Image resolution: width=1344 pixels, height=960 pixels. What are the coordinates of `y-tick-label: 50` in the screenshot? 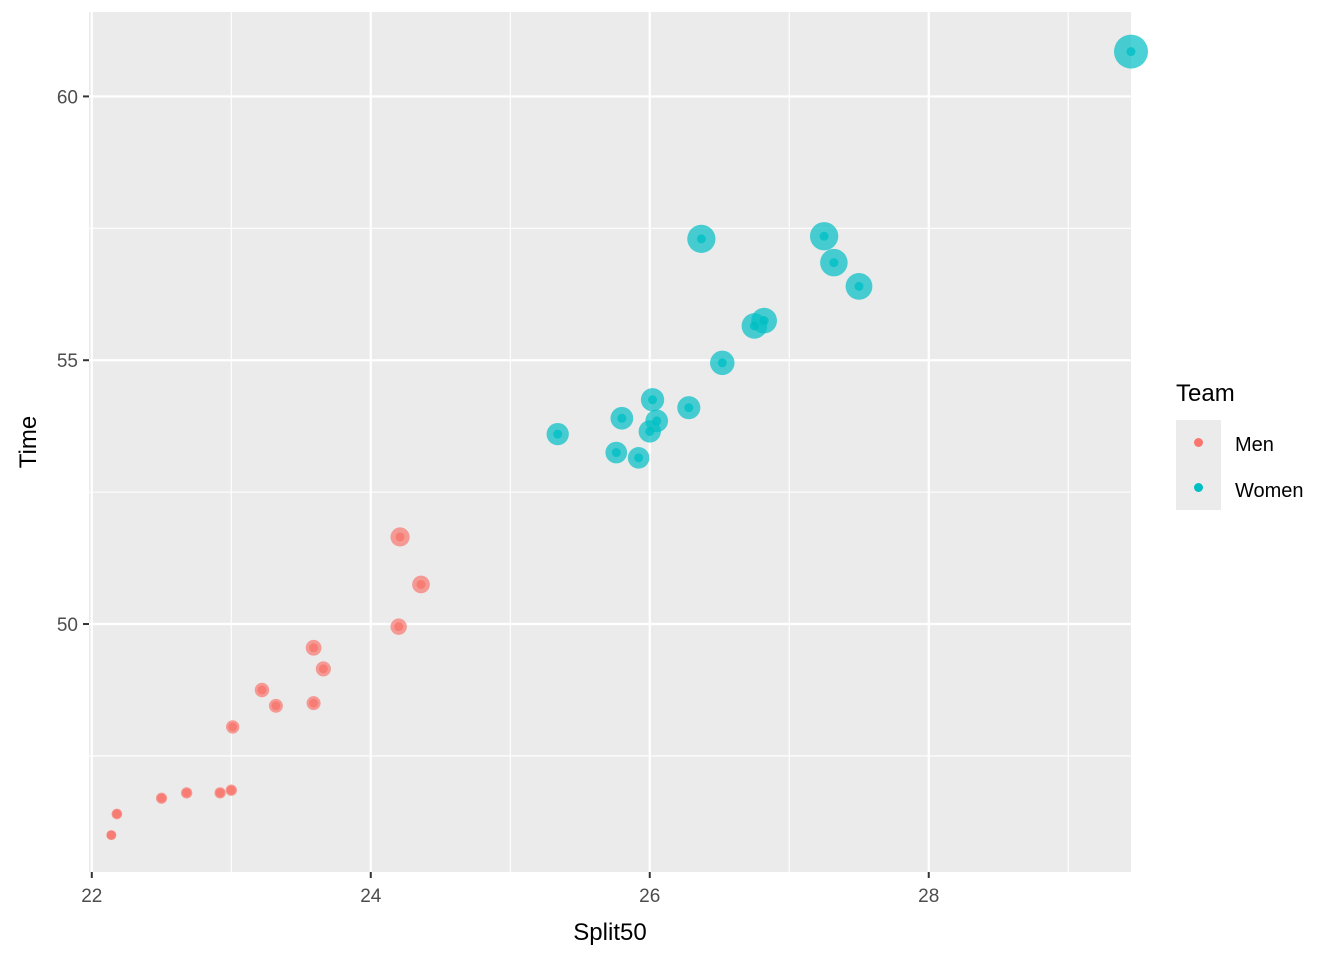 It's located at (67, 625).